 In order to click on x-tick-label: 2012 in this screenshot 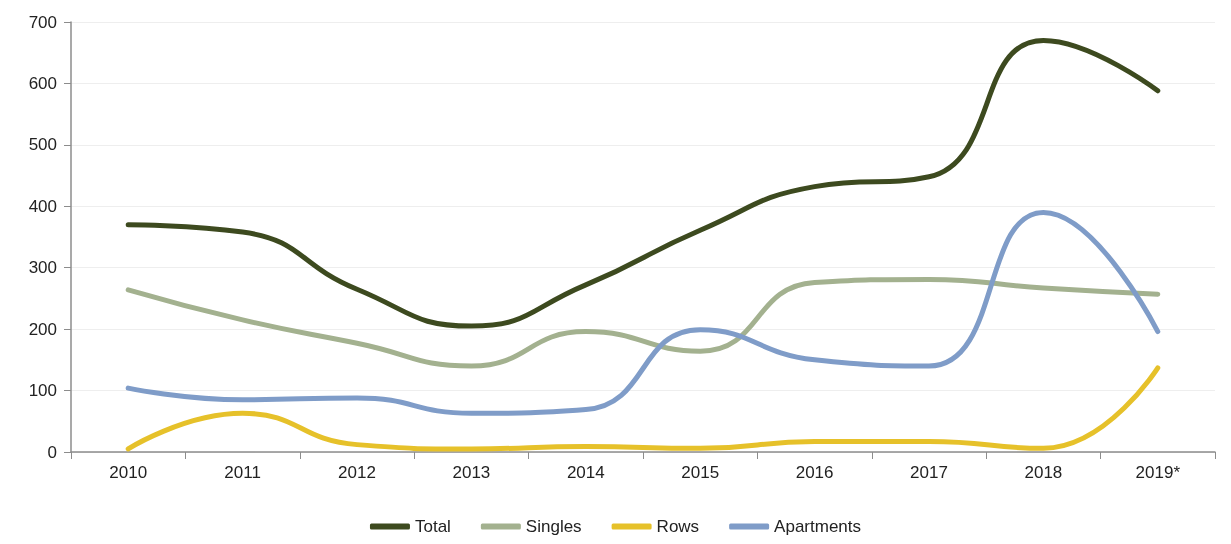, I will do `click(357, 472)`.